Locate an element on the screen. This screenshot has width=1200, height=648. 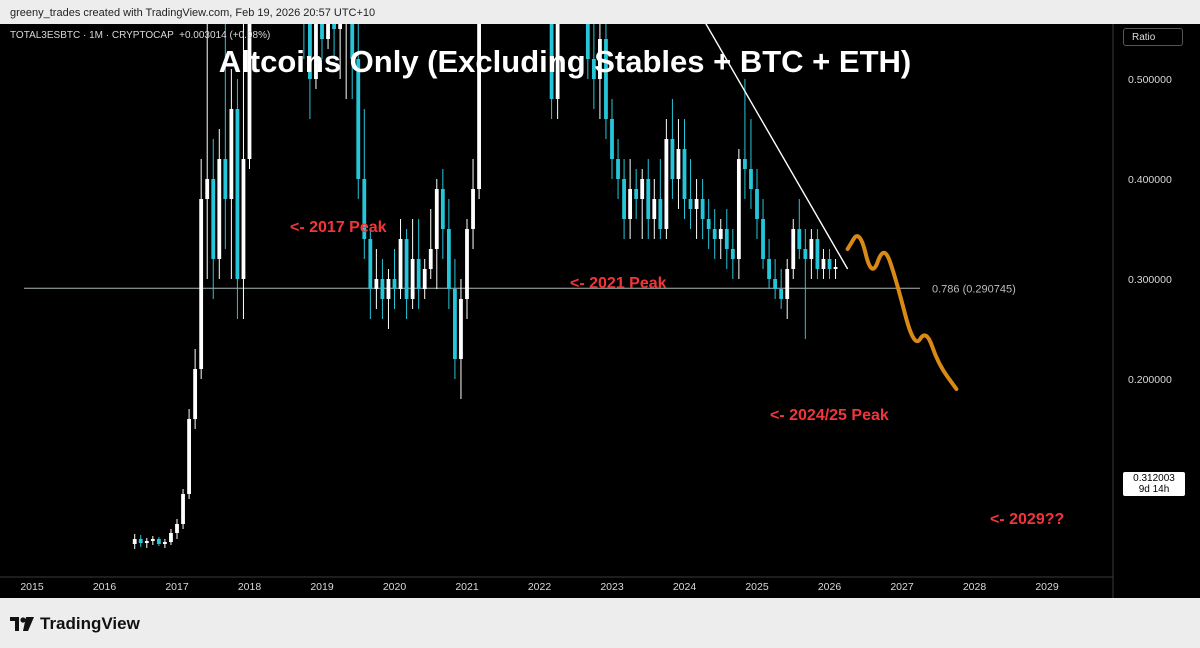
x-tick-label: 2017 is located at coordinates (177, 587).